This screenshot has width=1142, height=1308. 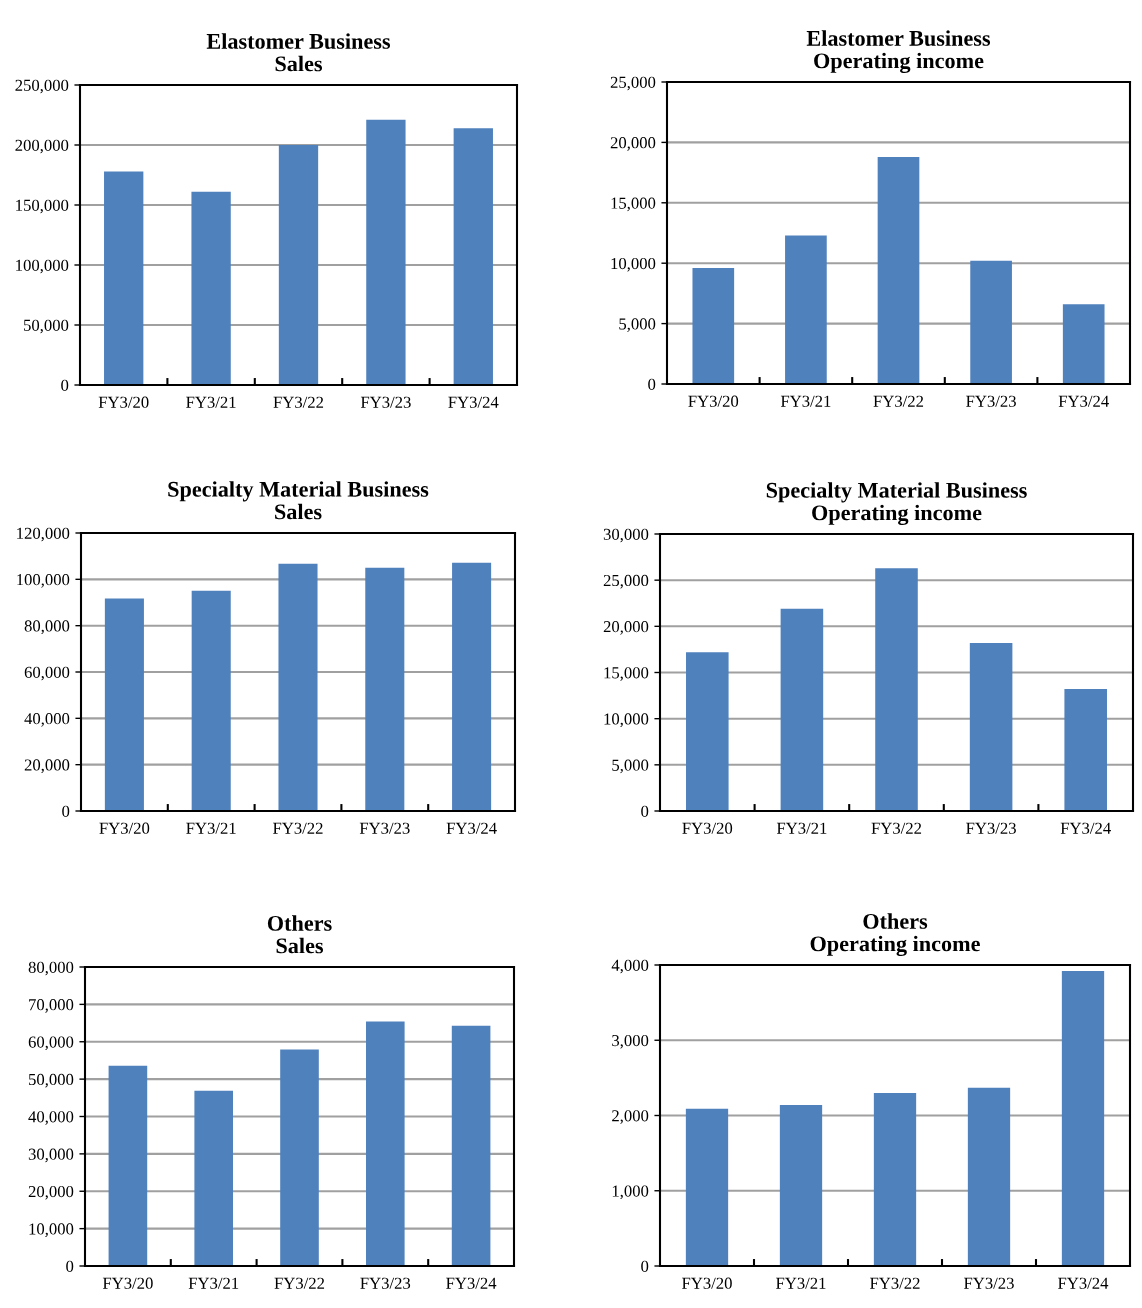 What do you see at coordinates (898, 52) in the screenshot?
I see `chart-title: Elastomer Business Operating income` at bounding box center [898, 52].